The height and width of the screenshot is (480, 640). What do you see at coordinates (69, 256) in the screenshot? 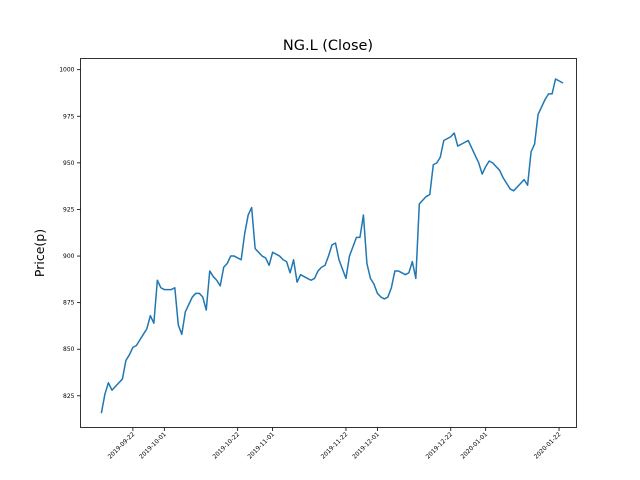
I see `y-tick-label: 900` at bounding box center [69, 256].